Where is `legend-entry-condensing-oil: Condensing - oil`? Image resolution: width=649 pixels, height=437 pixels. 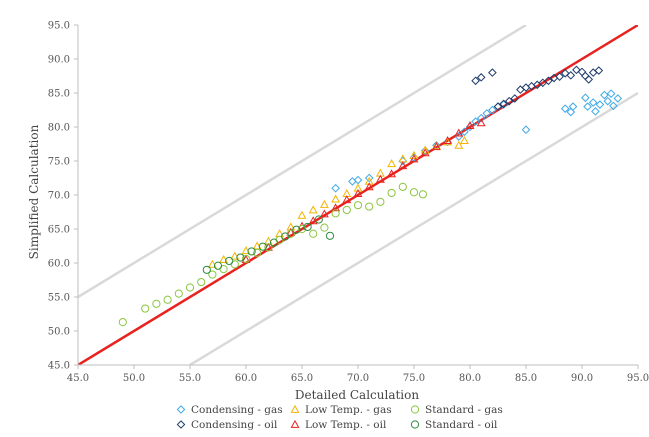
legend-entry-condensing-oil: Condensing - oil is located at coordinates (227, 425).